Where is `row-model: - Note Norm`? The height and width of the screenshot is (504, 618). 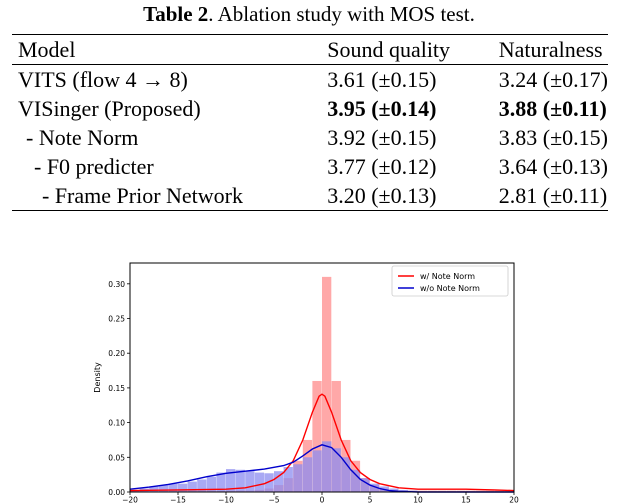 row-model: - Note Norm is located at coordinates (82, 137).